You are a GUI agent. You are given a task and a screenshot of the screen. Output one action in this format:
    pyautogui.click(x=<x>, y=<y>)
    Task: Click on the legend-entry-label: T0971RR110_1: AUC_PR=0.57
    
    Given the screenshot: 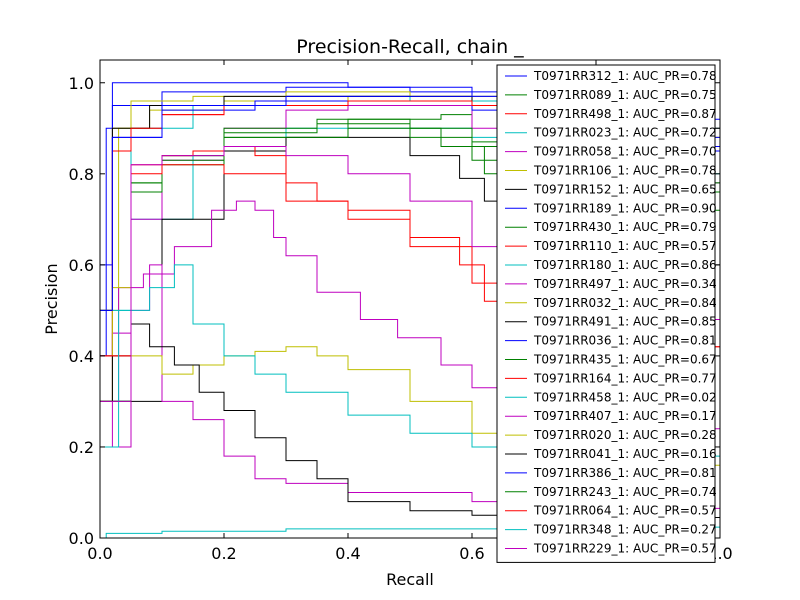 What is the action you would take?
    pyautogui.click(x=625, y=246)
    